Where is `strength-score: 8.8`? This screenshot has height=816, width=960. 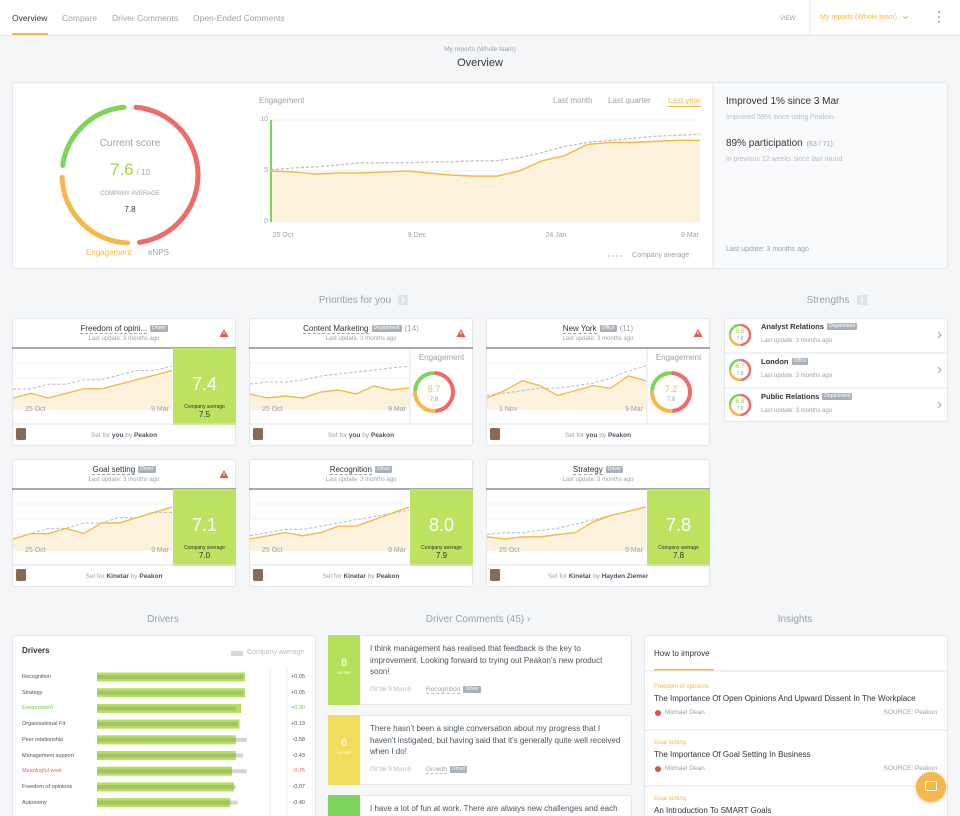 strength-score: 8.8 is located at coordinates (740, 401).